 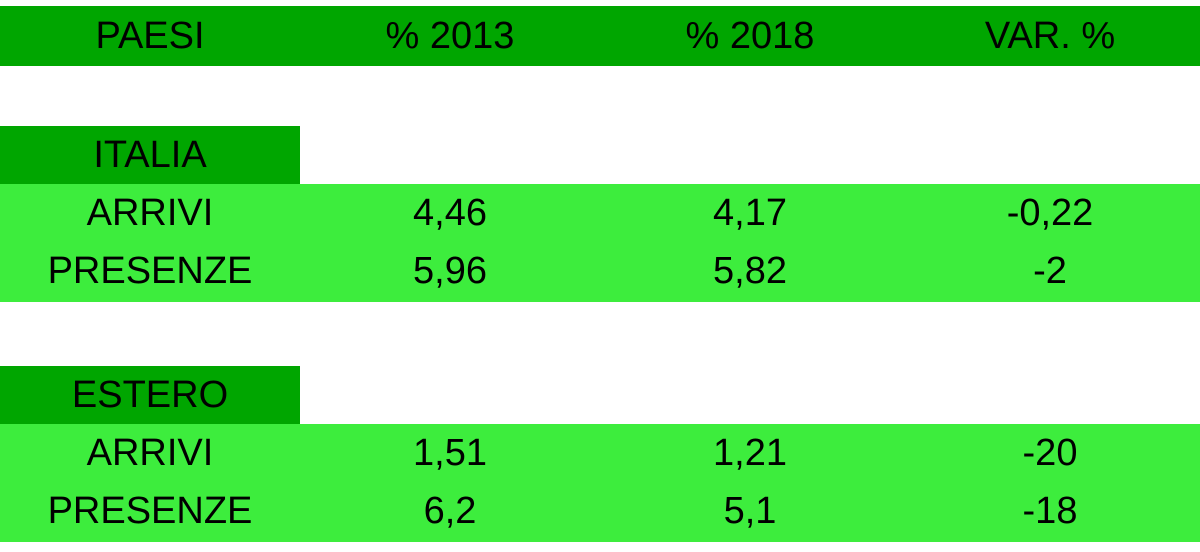 I want to click on value-cell: 1,21, so click(x=750, y=453).